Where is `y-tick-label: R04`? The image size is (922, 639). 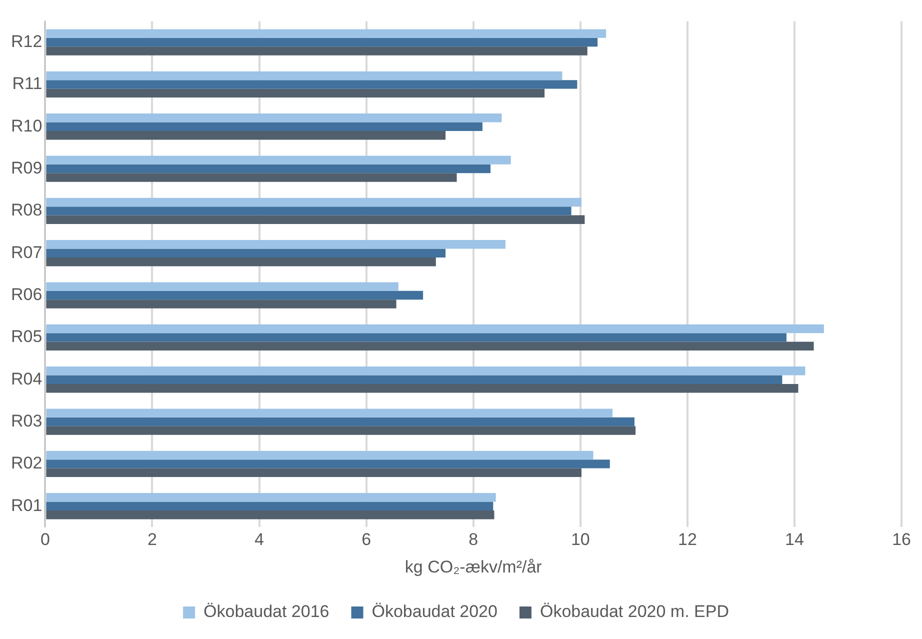
y-tick-label: R04 is located at coordinates (26, 378).